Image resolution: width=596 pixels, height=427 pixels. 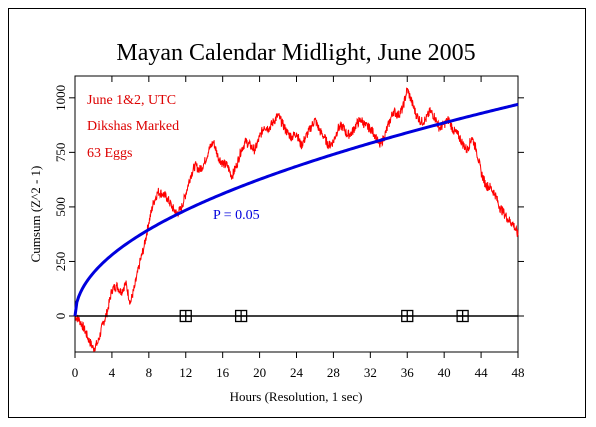 I want to click on y-tick-label: 500, so click(x=60, y=207).